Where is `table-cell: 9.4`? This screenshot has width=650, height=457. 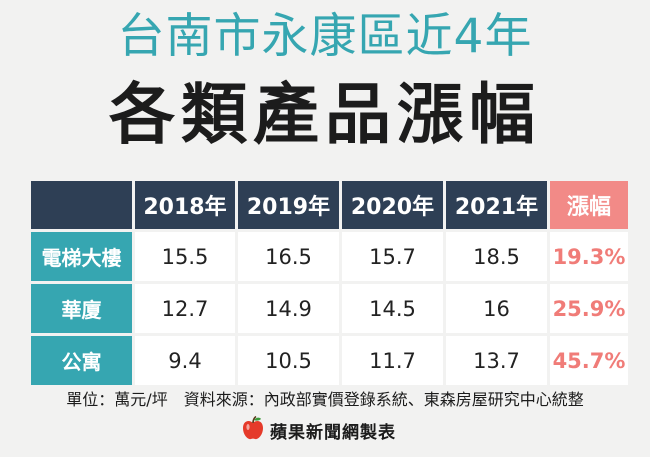 table-cell: 9.4 is located at coordinates (185, 360).